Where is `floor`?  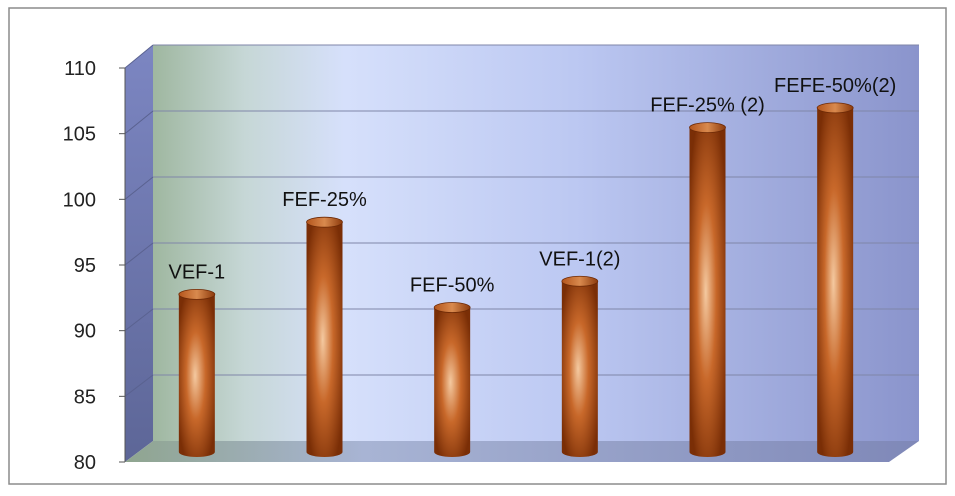 floor is located at coordinates (522, 451).